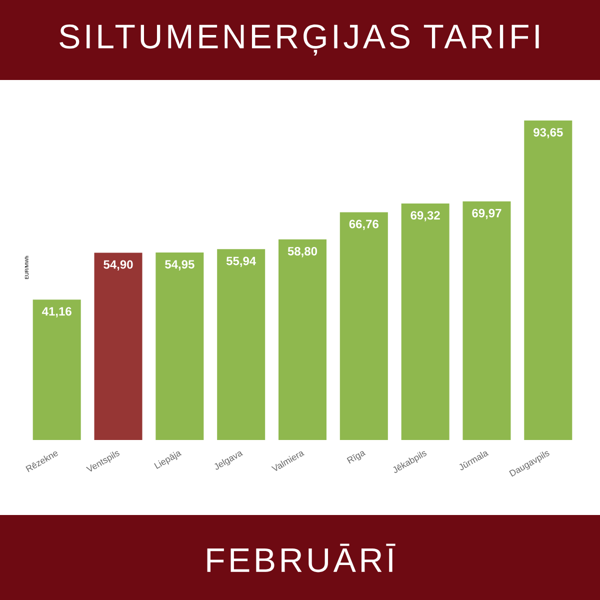 The image size is (600, 600). Describe the element at coordinates (301, 558) in the screenshot. I see `text: FEBRUĀRĪ` at that location.